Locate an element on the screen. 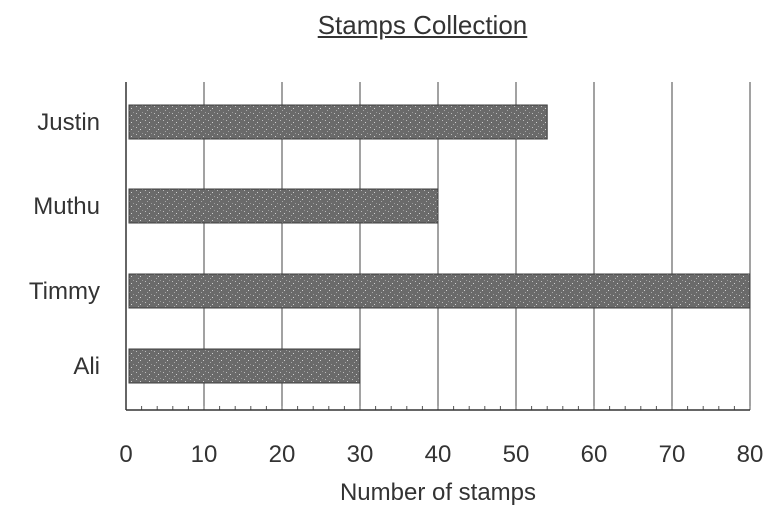 This screenshot has width=768, height=509. x-tick-label: 60 is located at coordinates (594, 454).